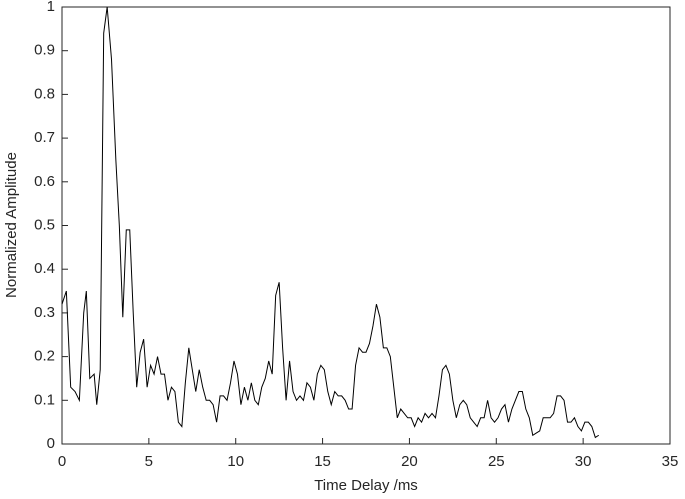 This screenshot has width=685, height=499. What do you see at coordinates (583, 461) in the screenshot?
I see `x-tick-label: 30` at bounding box center [583, 461].